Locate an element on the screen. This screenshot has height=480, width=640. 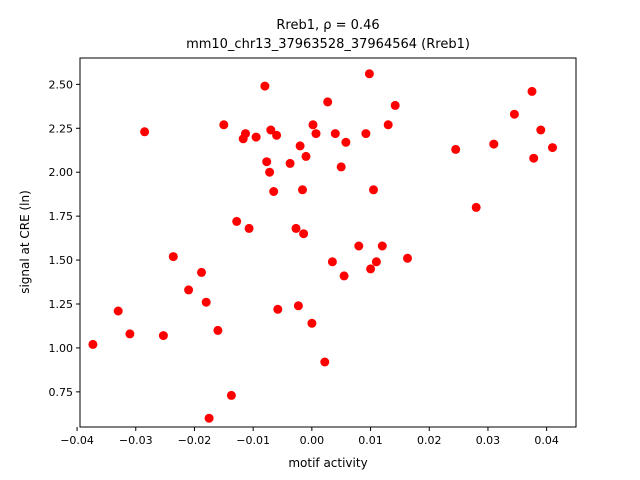
x-tick-label: 0.04 is located at coordinates (546, 440).